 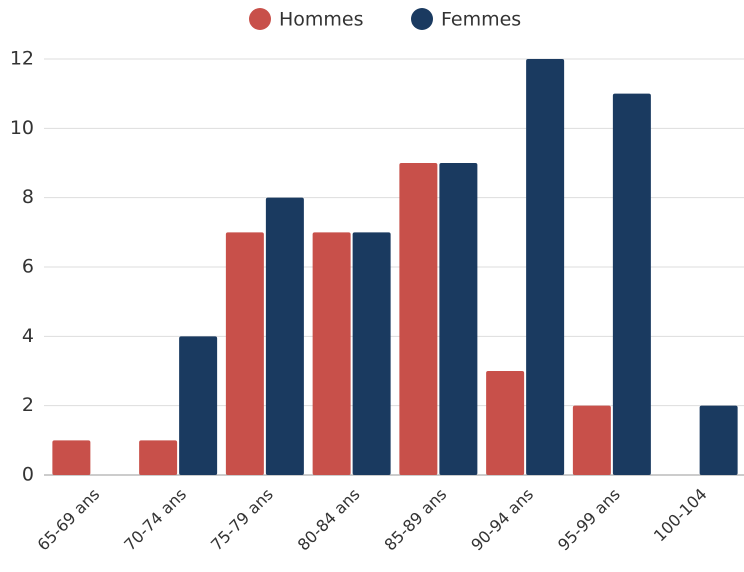 I want to click on y-tick-label: 10, so click(x=22, y=128).